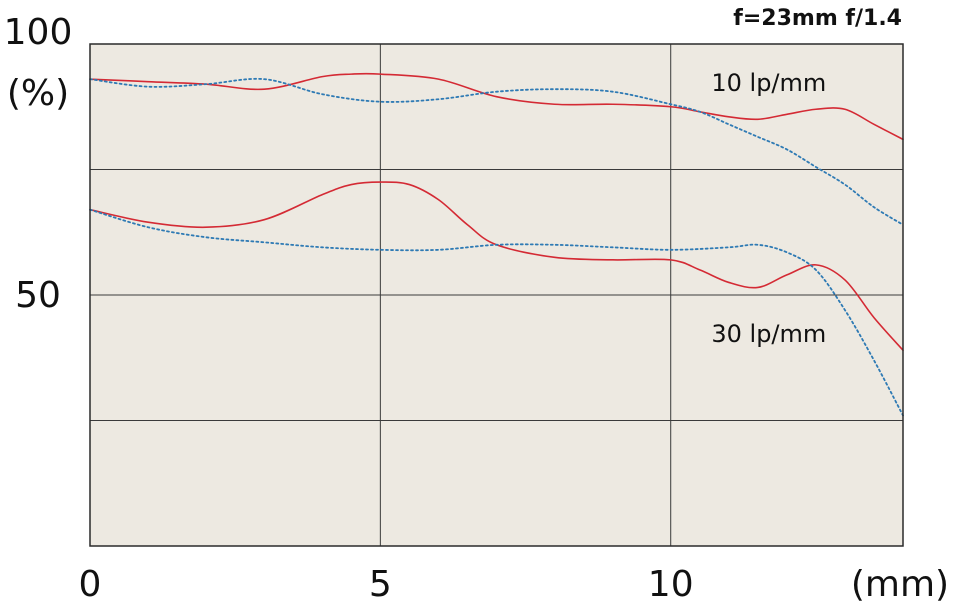 The height and width of the screenshot is (608, 960). What do you see at coordinates (768, 334) in the screenshot?
I see `curve-annotation-1: 30 lp/mm` at bounding box center [768, 334].